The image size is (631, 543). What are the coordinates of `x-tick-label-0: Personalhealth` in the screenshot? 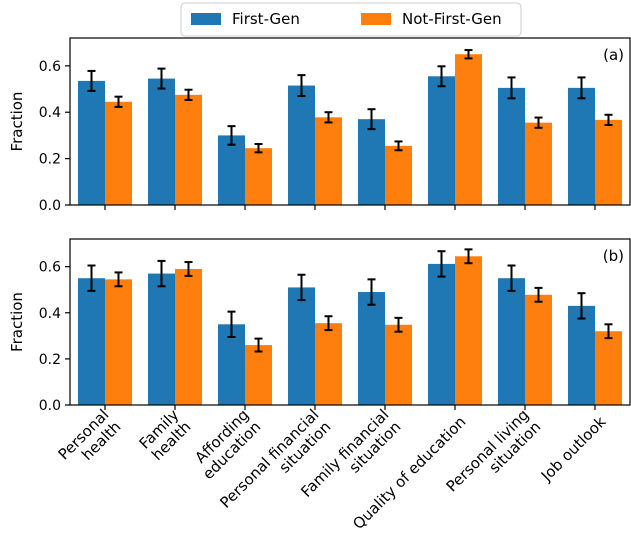 It's located at (90, 441).